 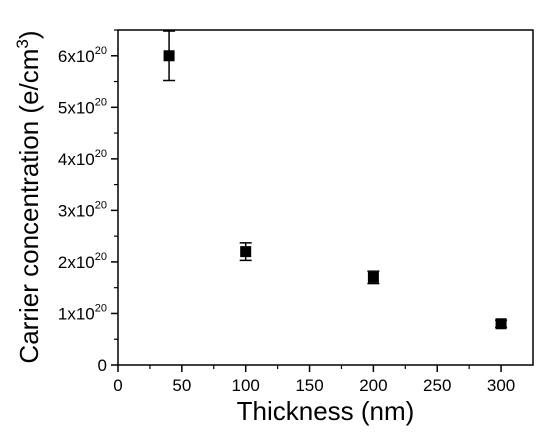 I want to click on y-tick-label-4: 4x10²⁰, so click(x=82, y=158).